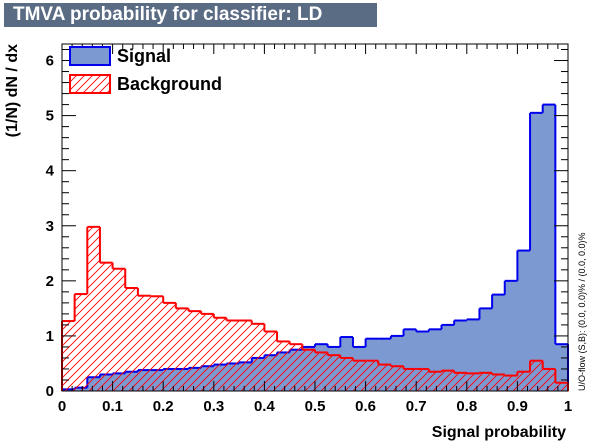 The image size is (598, 444). I want to click on x-tick-label: 0.5, so click(315, 406).